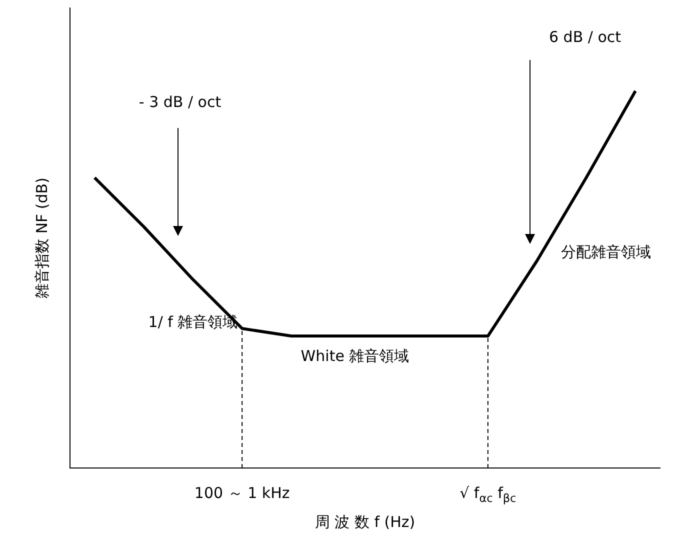 This screenshot has height=540, width=676. Describe the element at coordinates (365, 521) in the screenshot. I see `x-axis-title: 周 波 数 f (Hz)` at that location.